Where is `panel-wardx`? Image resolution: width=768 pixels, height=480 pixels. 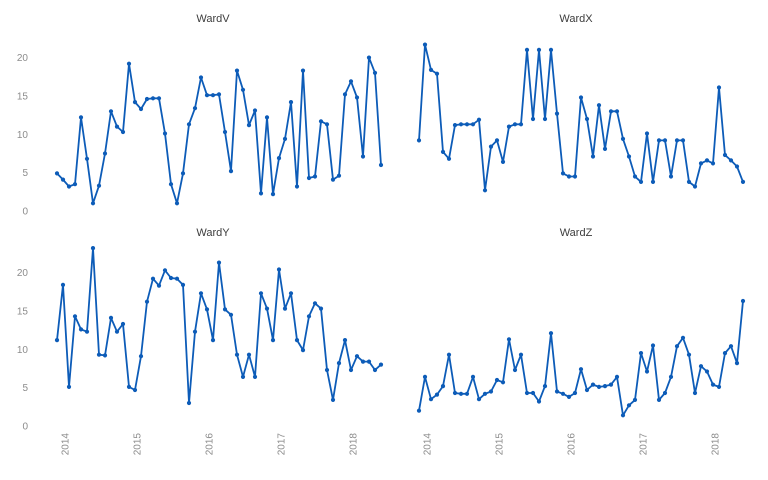 panel-wardx is located at coordinates (581, 117).